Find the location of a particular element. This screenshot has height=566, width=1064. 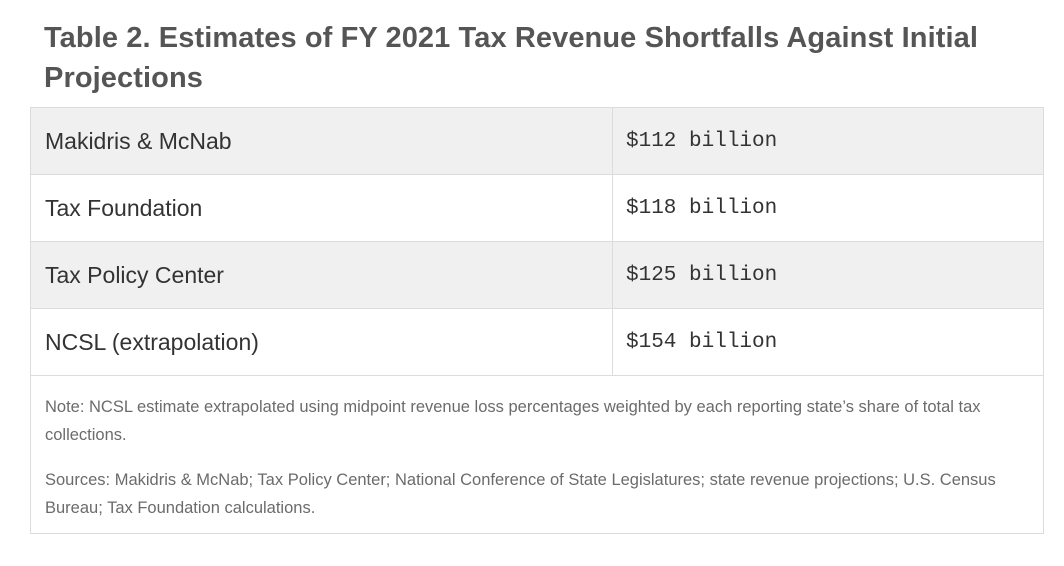

source-cell: Tax Policy Center is located at coordinates (322, 275).